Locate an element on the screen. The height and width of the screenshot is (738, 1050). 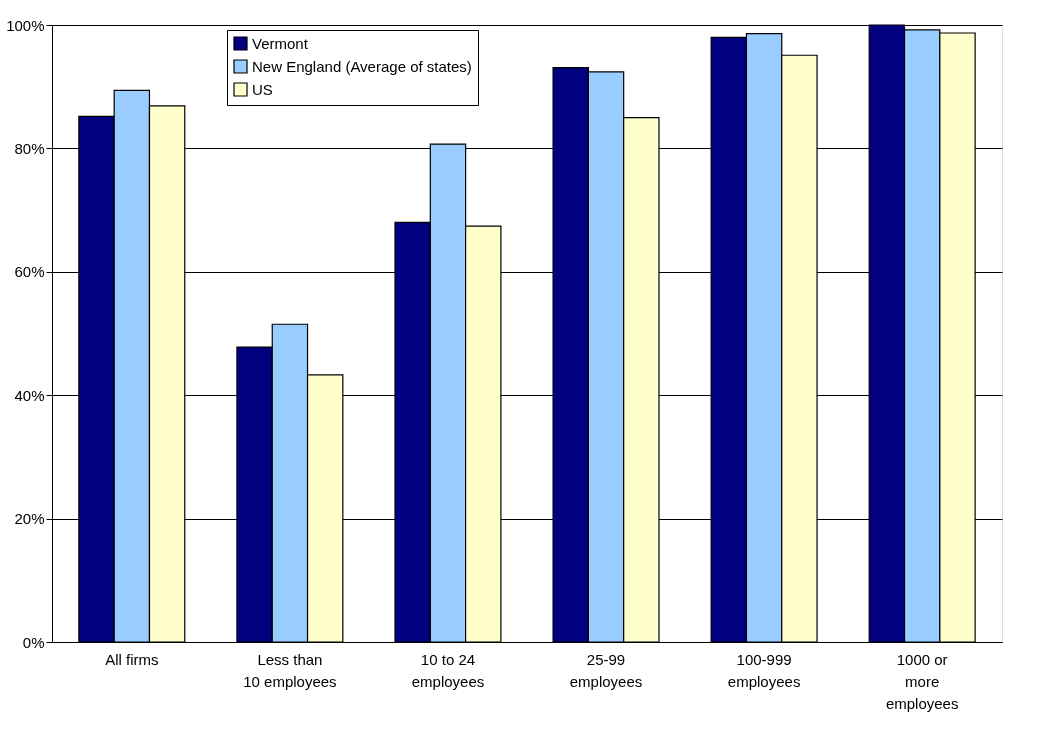
legend-label: US is located at coordinates (262, 89).